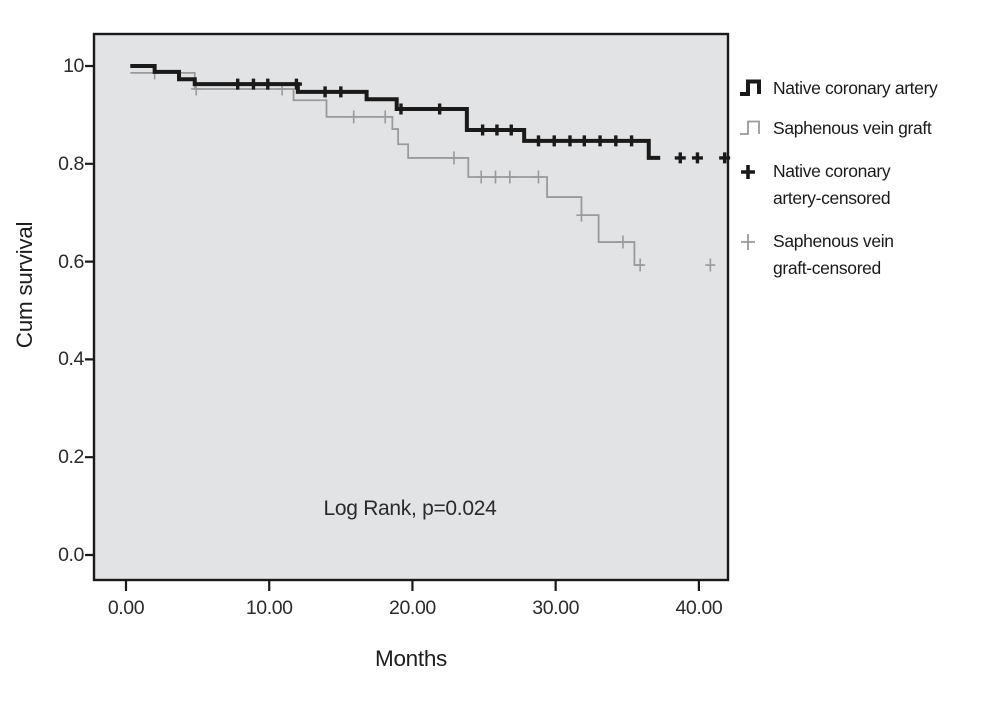 The height and width of the screenshot is (704, 983). I want to click on legend-item-native: Native coronary artery, so click(838, 88).